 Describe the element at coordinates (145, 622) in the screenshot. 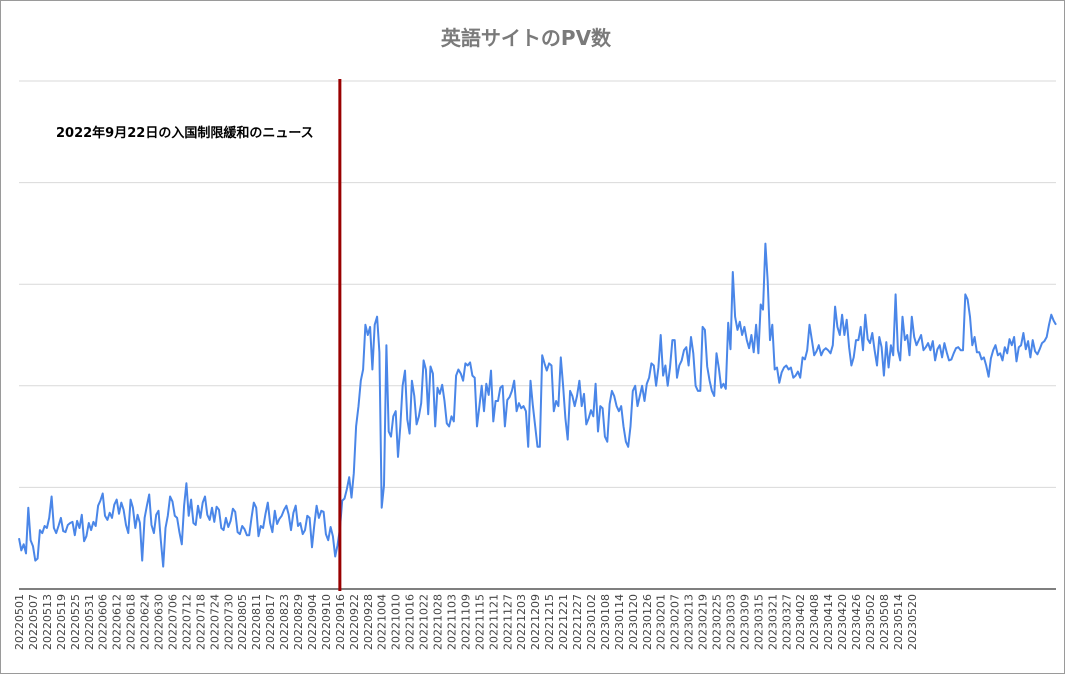

I see `x-tick-label: 20220624` at that location.